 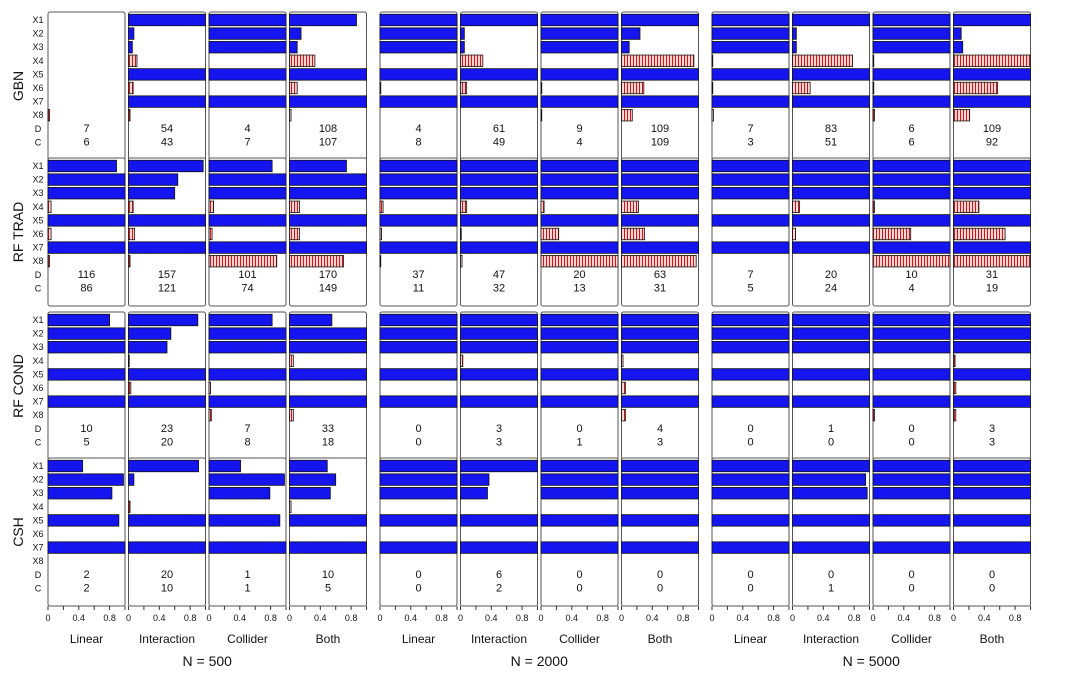 What do you see at coordinates (660, 532) in the screenshot?
I see `panel-csh-n1-both` at bounding box center [660, 532].